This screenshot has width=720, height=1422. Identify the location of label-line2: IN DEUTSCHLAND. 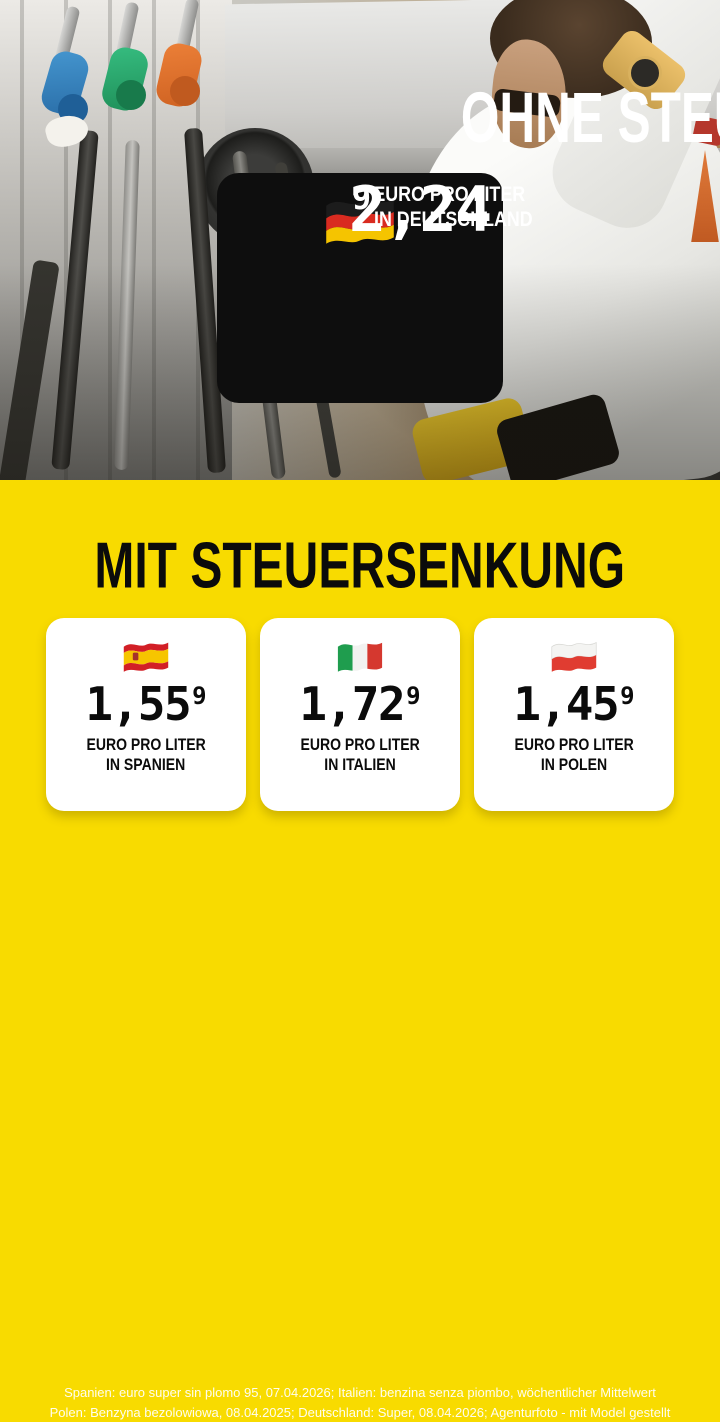
(453, 220).